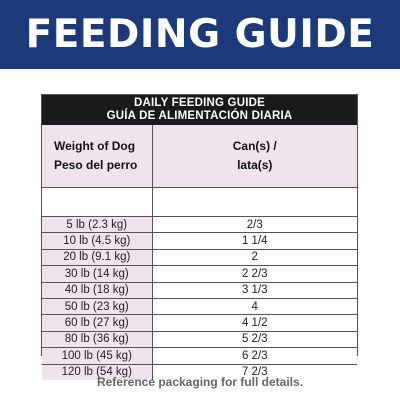 The height and width of the screenshot is (400, 400). What do you see at coordinates (255, 165) in the screenshot?
I see `cans-header-line2: lata(s)` at bounding box center [255, 165].